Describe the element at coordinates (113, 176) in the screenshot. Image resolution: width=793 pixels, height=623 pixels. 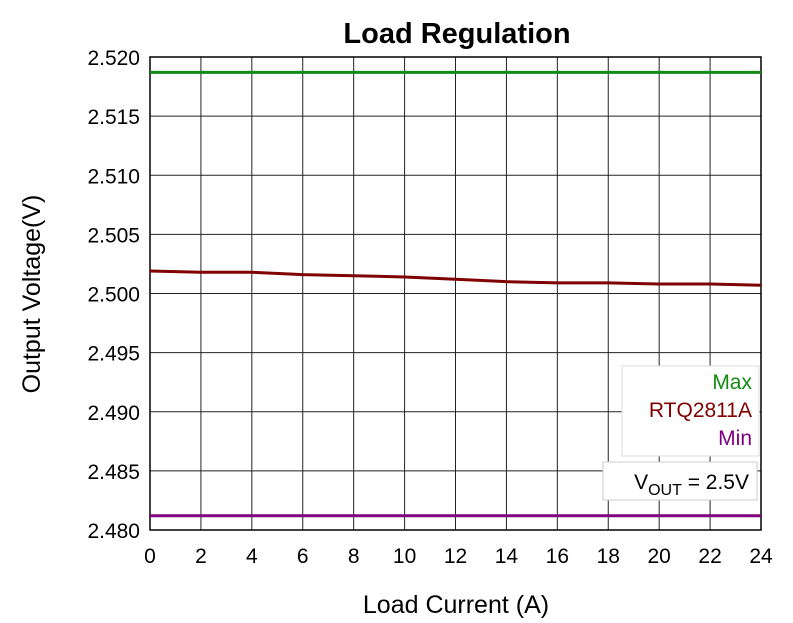
I see `y-tick-label: 2.510` at that location.